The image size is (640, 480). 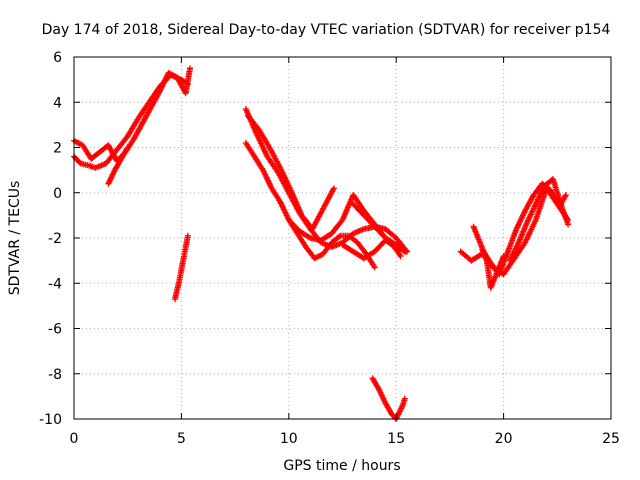 What do you see at coordinates (55, 330) in the screenshot?
I see `y-tick-label: -6` at bounding box center [55, 330].